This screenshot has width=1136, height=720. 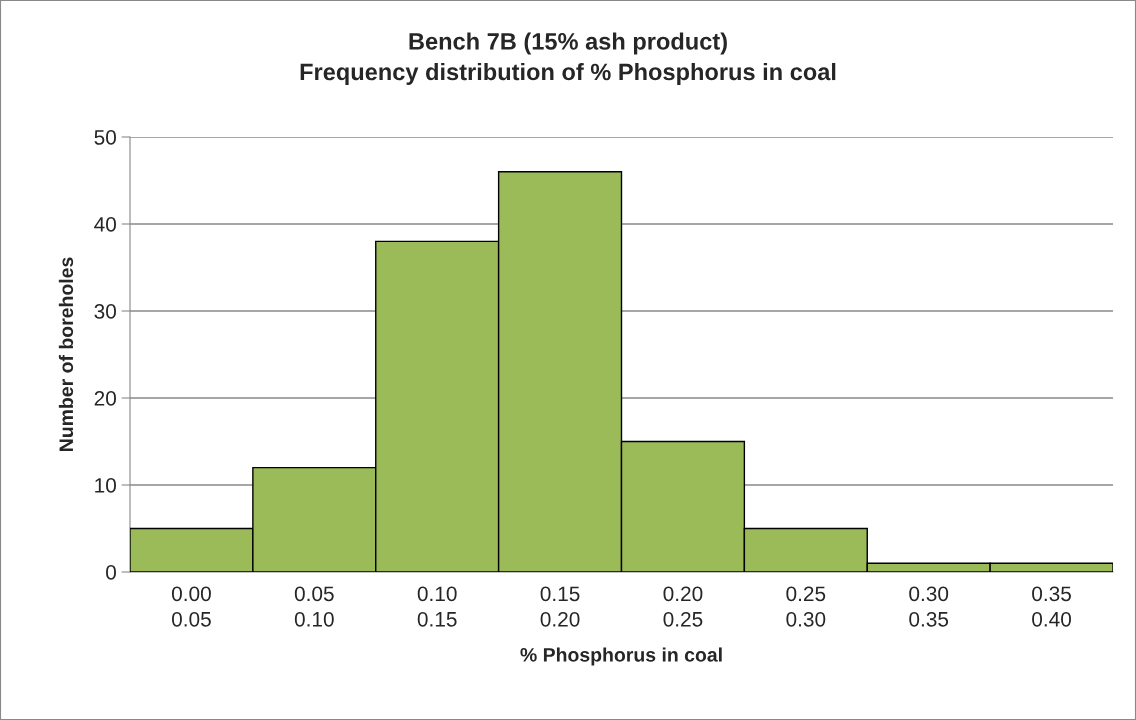 What do you see at coordinates (105, 137) in the screenshot?
I see `y-tick-label: 50` at bounding box center [105, 137].